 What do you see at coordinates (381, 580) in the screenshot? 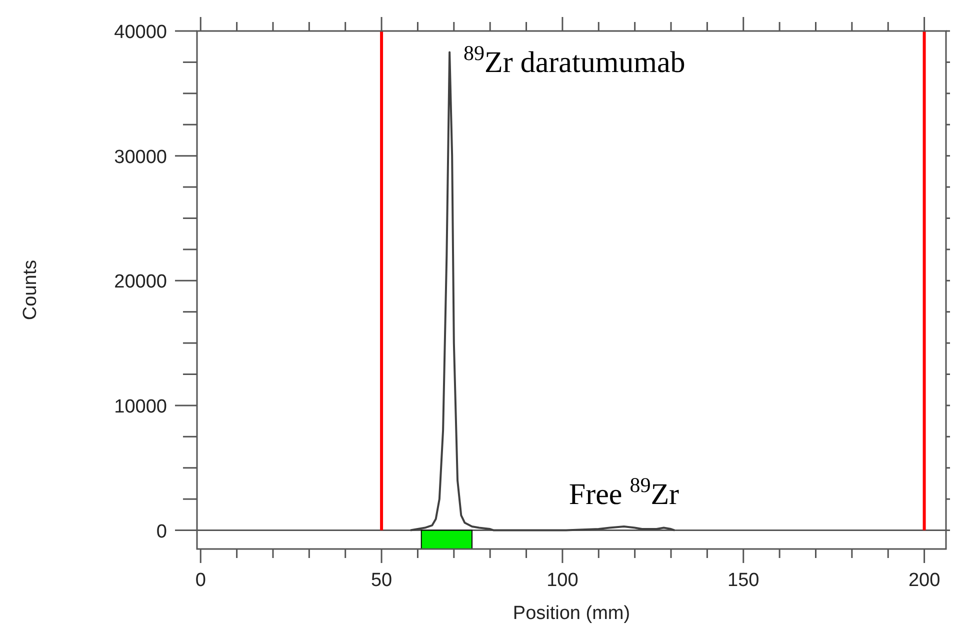
I see `x-tick-label: 50` at bounding box center [381, 580].